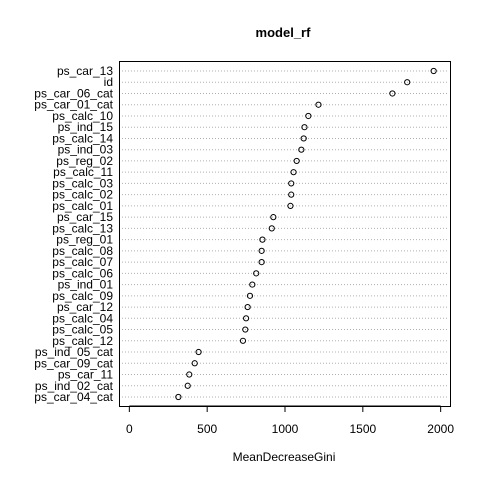 The image size is (480, 480). What do you see at coordinates (82, 273) in the screenshot?
I see `category-label: ps_calc_06` at bounding box center [82, 273].